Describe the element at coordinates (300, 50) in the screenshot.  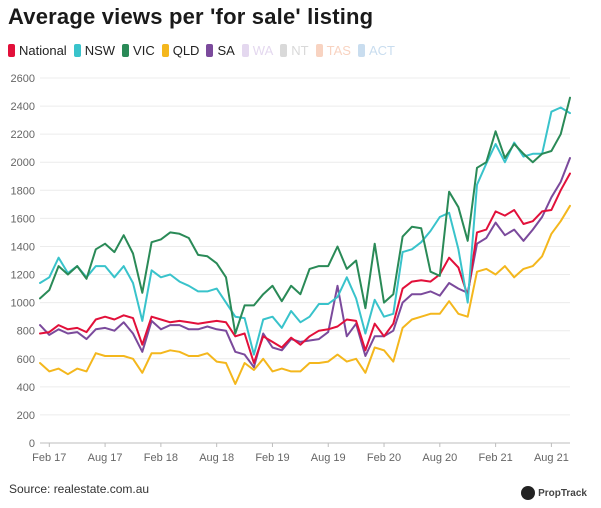
I see `legend-label: NT` at that location.